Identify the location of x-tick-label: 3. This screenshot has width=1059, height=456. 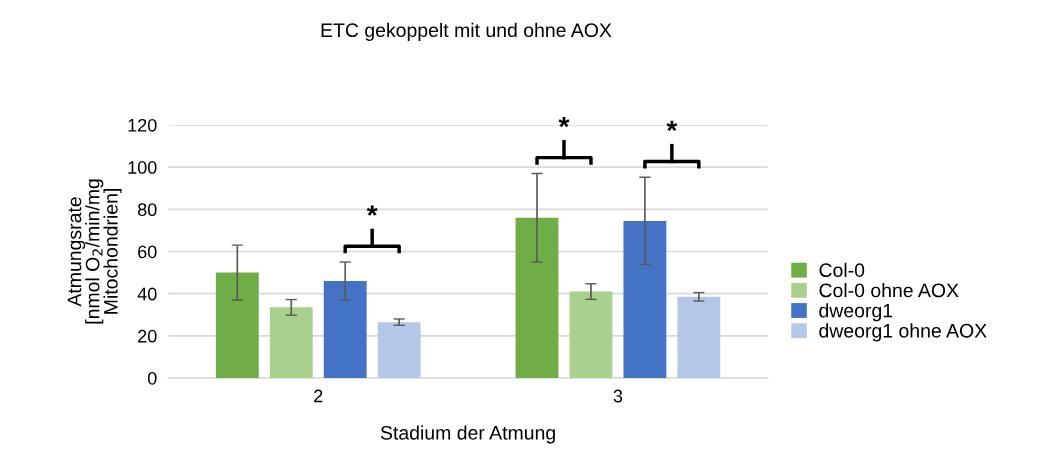
(618, 396).